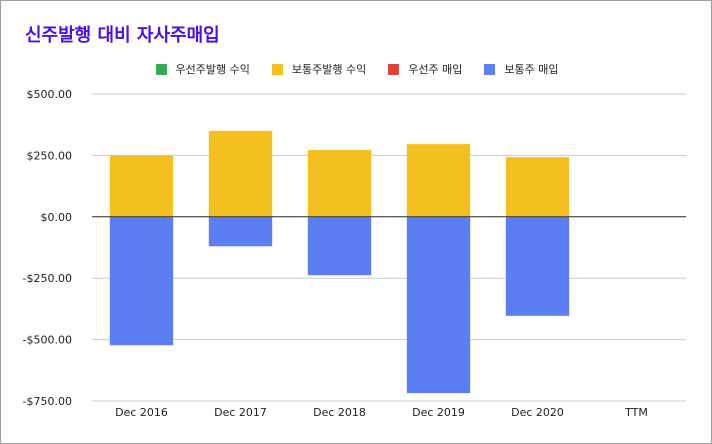 The height and width of the screenshot is (444, 712). I want to click on legend-label-common-issue: 보통주발행 수익, so click(329, 69).